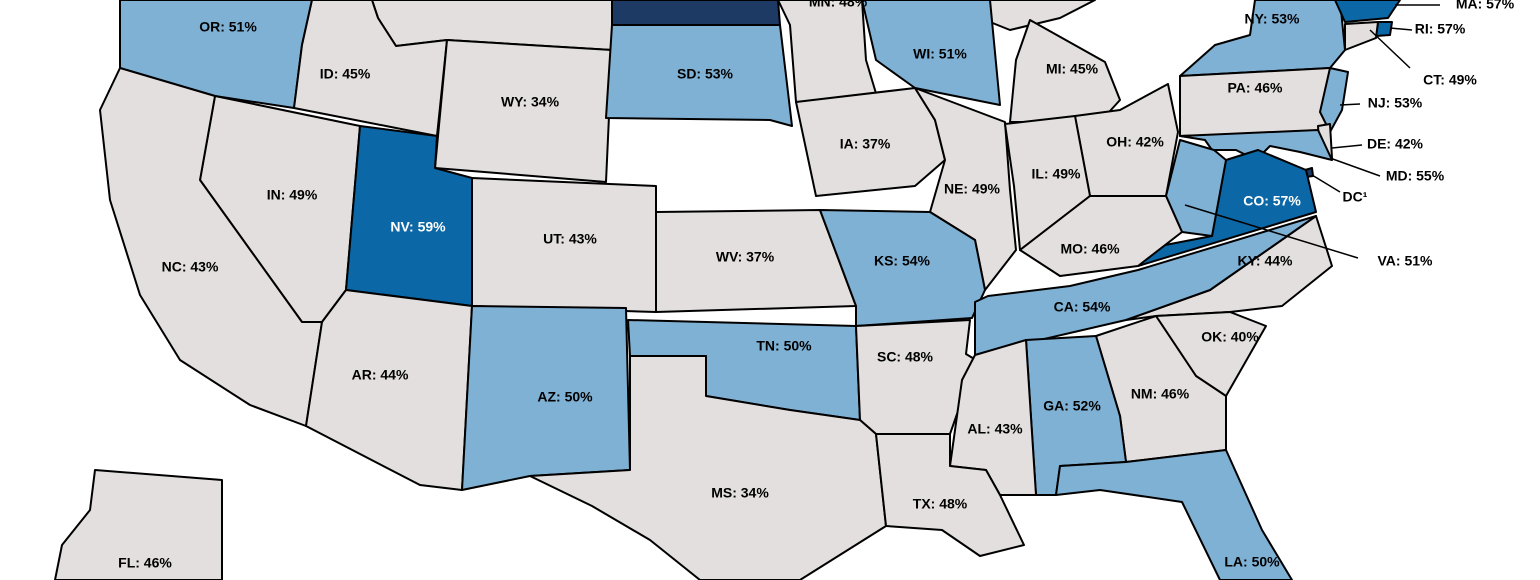  I want to click on state-label: IN: 49%, so click(292, 195).